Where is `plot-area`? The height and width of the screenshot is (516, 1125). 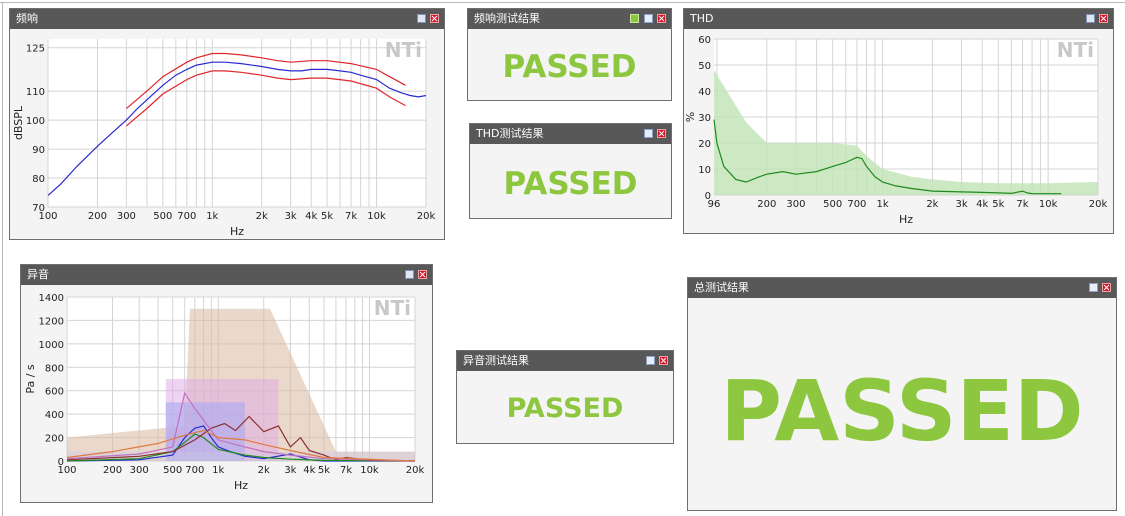 plot-area is located at coordinates (237, 123).